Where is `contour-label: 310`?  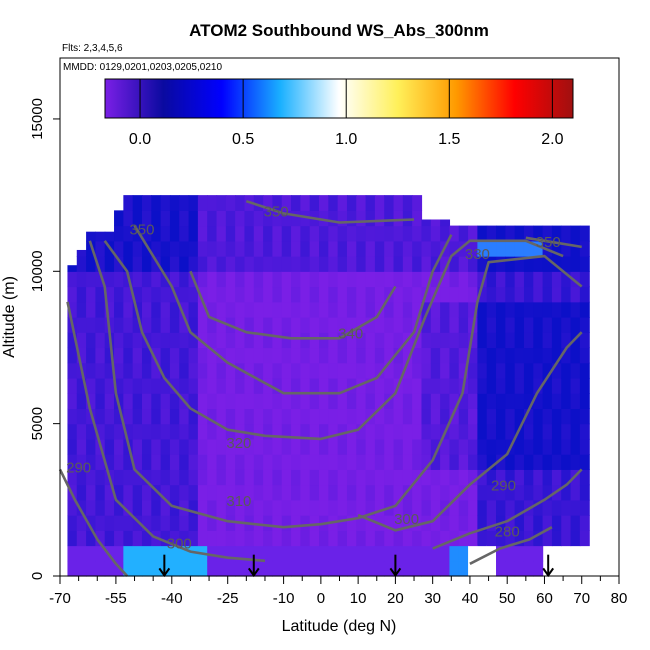 contour-label: 310 is located at coordinates (238, 501).